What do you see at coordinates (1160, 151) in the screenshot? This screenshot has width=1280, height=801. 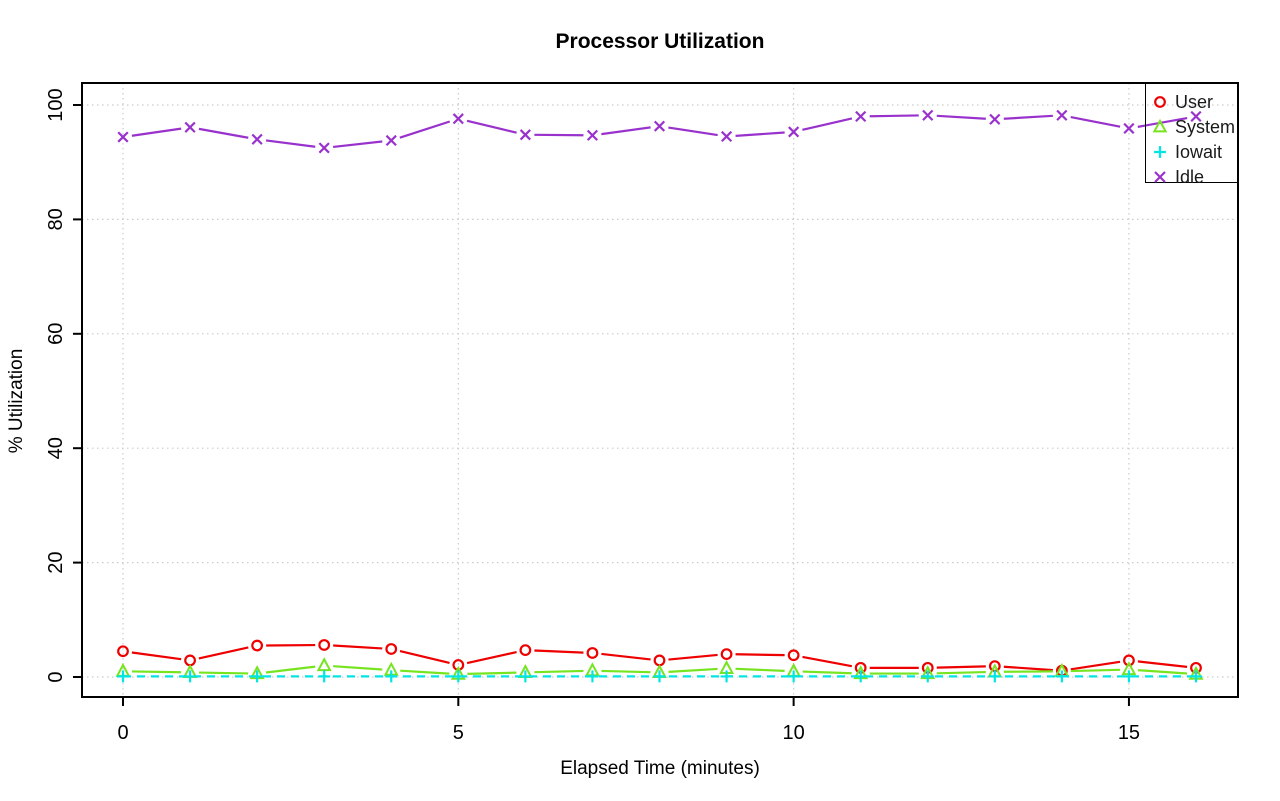 I see `plus-marker-icon` at bounding box center [1160, 151].